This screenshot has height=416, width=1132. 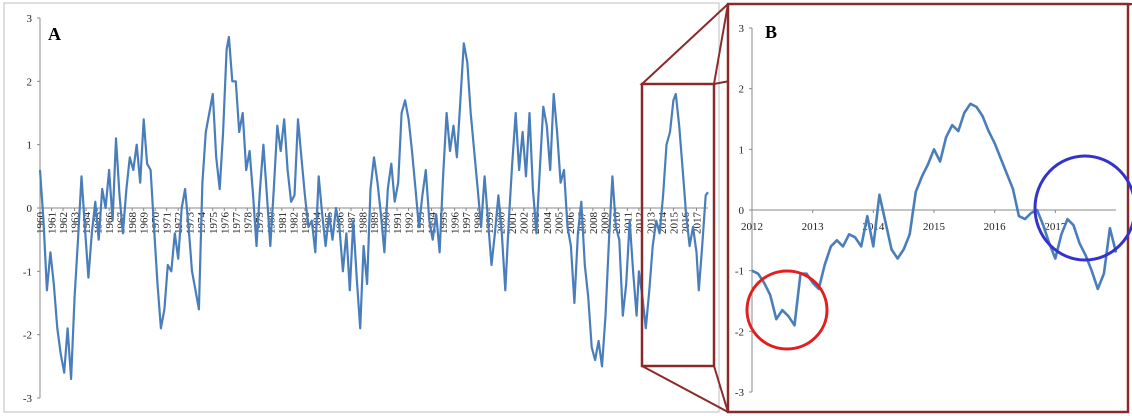 I want to click on x-tick-label: 1997, so click(x=467, y=223).